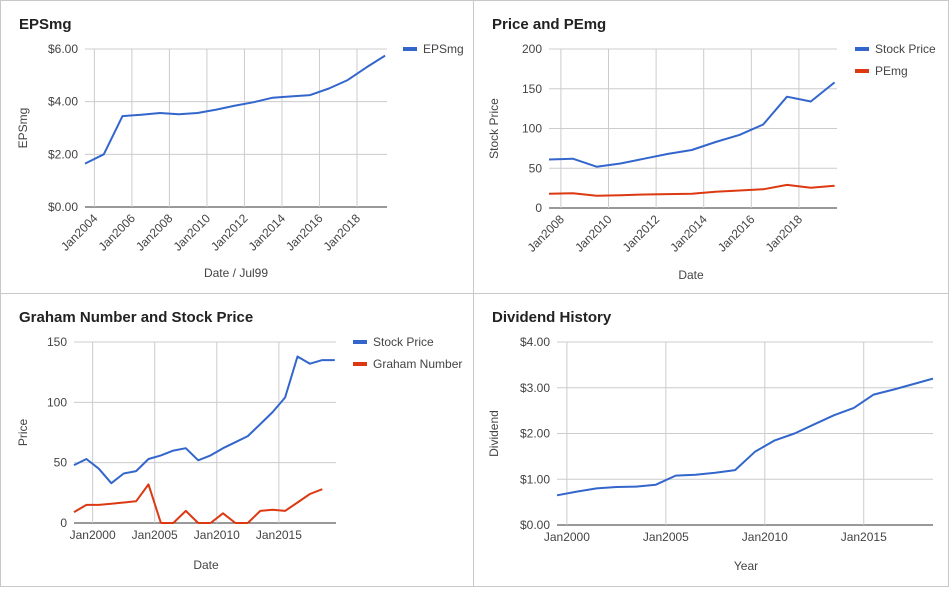  I want to click on x-axis-title: Year, so click(746, 566).